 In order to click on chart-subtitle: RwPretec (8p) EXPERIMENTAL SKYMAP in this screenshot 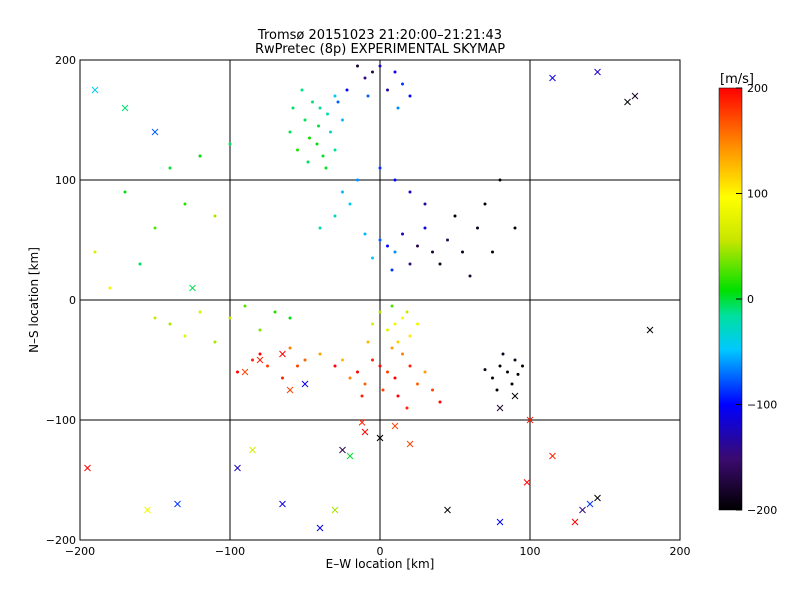, I will do `click(380, 49)`.